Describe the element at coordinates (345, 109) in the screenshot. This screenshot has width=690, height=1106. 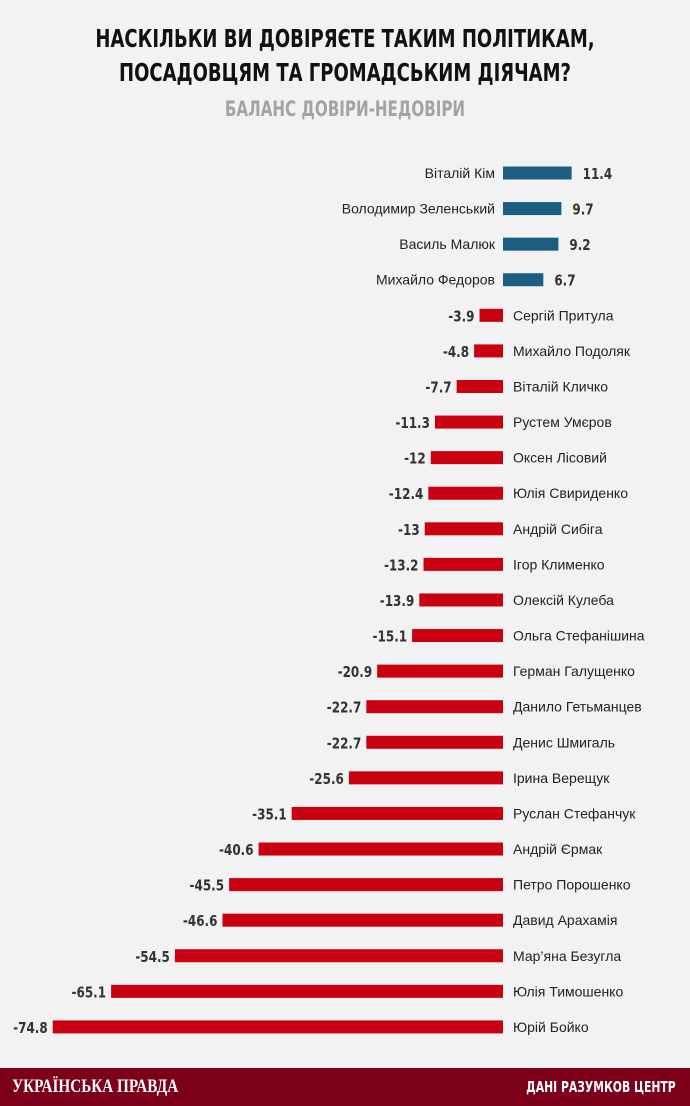
I see `chart-subtitle: БАЛАНС ДОВІРИ-НЕДОВІРИ` at that location.